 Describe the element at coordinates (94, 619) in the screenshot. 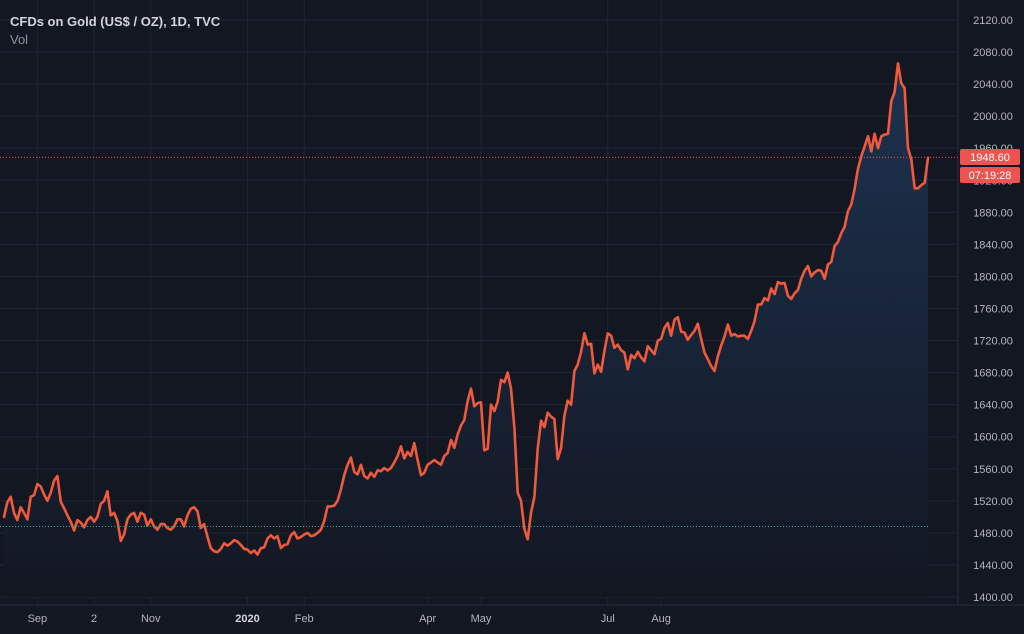

I see `x-tick-label: 2` at that location.